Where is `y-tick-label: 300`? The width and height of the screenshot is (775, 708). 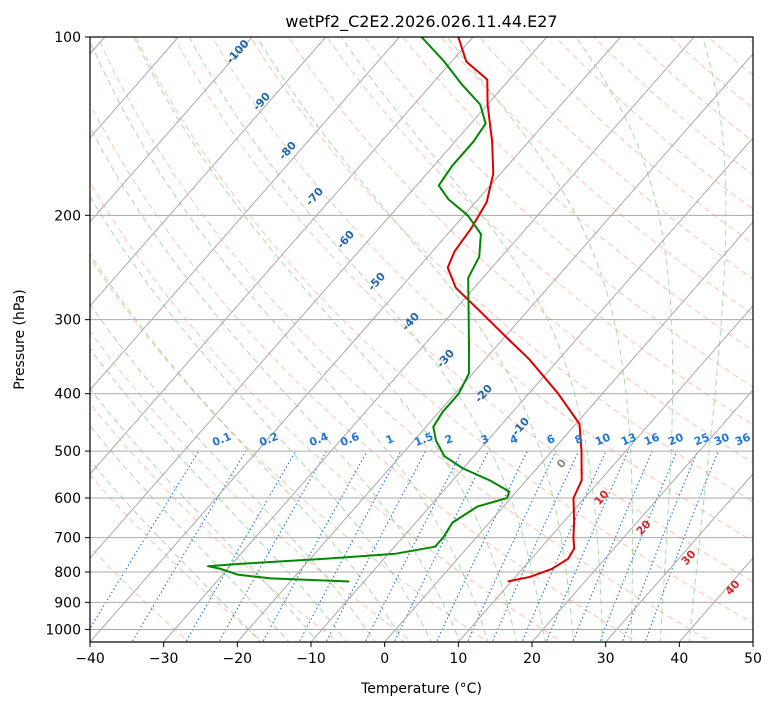 y-tick-label: 300 is located at coordinates (67, 321).